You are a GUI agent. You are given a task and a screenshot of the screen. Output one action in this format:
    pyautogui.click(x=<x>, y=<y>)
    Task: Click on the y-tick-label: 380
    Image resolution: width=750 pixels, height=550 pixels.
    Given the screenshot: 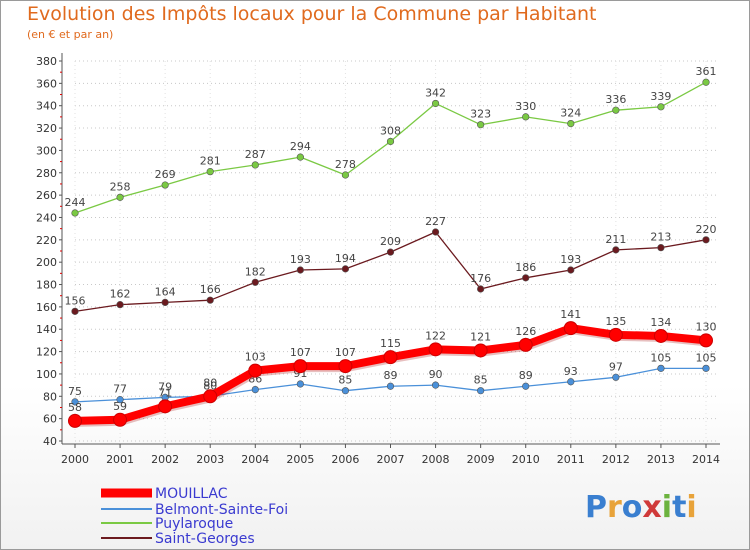 What is the action you would take?
    pyautogui.click(x=46, y=61)
    